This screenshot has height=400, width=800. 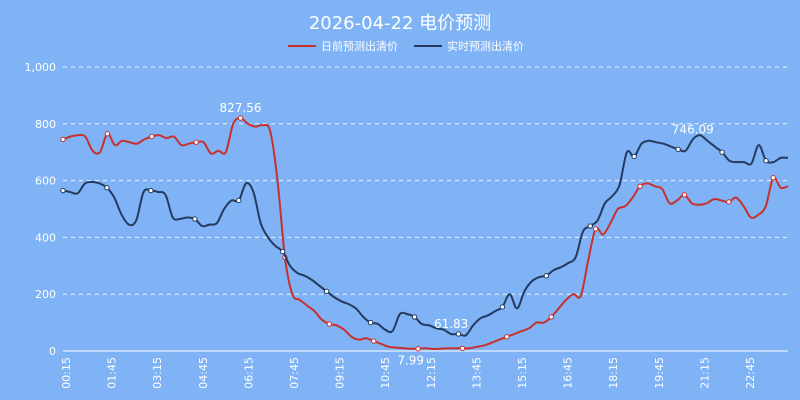 What do you see at coordinates (659, 373) in the screenshot?
I see `x-tick-label: 19:45` at bounding box center [659, 373].